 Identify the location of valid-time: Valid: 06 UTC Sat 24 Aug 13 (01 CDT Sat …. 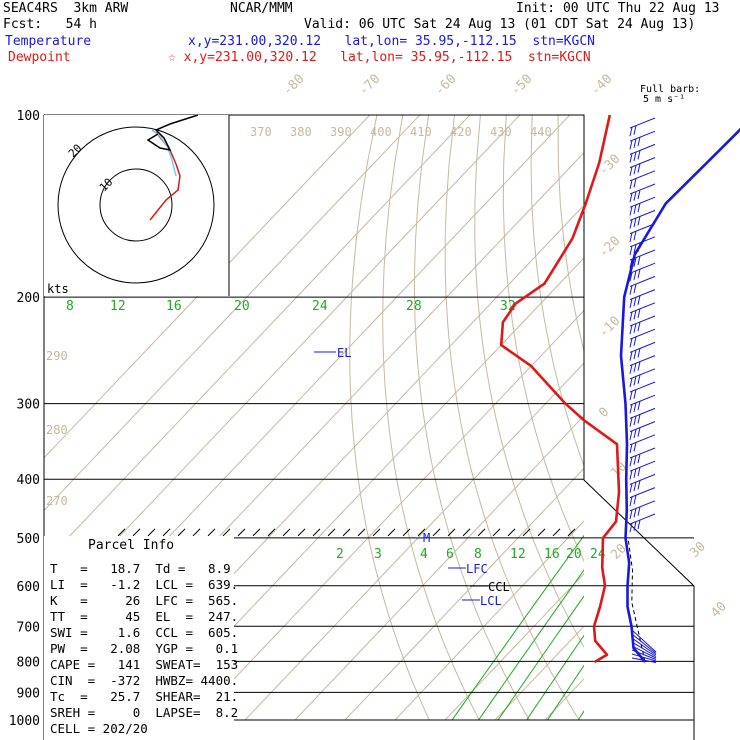
(500, 24).